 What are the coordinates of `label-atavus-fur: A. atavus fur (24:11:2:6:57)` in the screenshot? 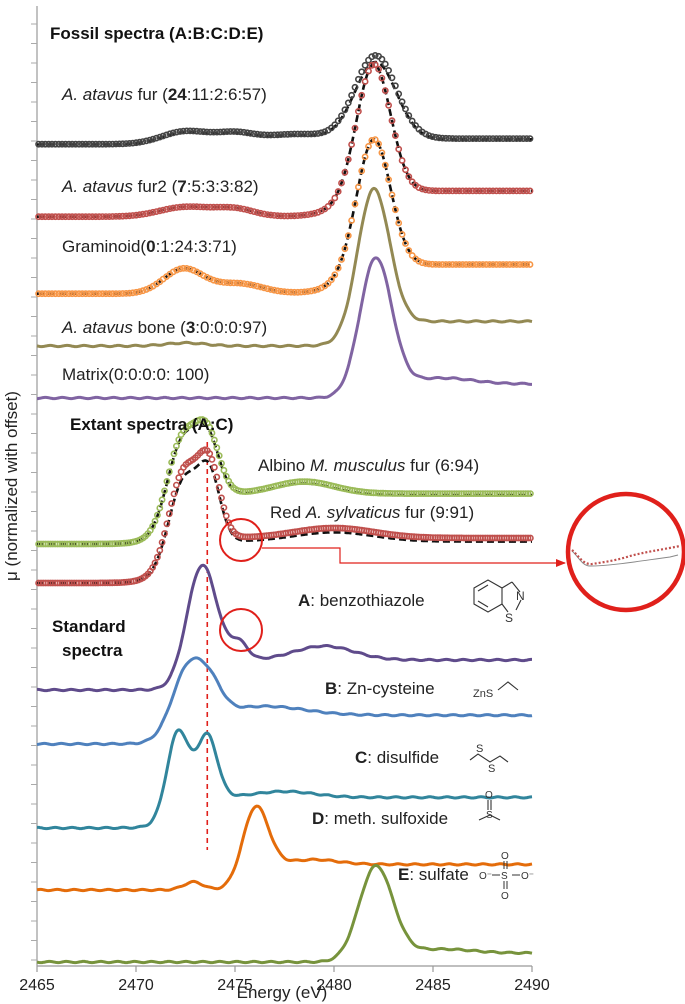 It's located at (164, 94).